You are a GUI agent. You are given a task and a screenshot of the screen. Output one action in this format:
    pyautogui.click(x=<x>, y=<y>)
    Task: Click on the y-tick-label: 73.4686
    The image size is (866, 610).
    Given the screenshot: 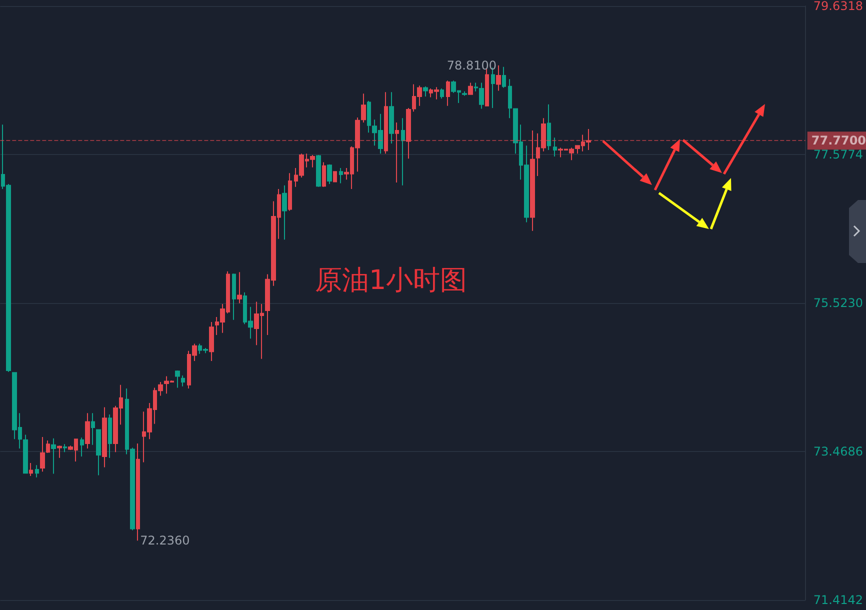 What is the action you would take?
    pyautogui.click(x=838, y=451)
    